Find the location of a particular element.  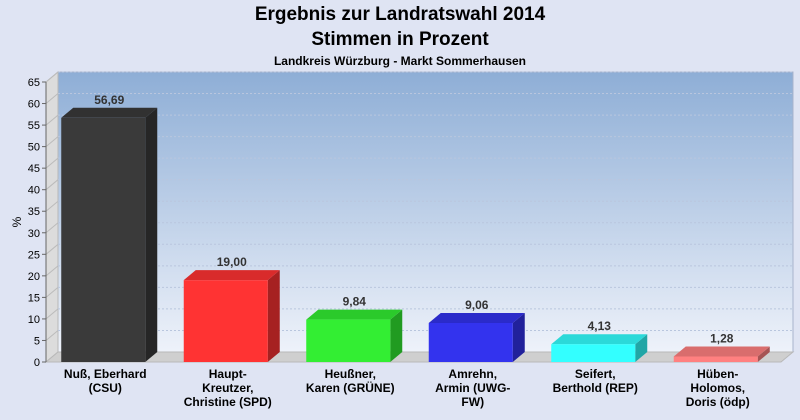

y-tick-label: 0 is located at coordinates (37, 363).